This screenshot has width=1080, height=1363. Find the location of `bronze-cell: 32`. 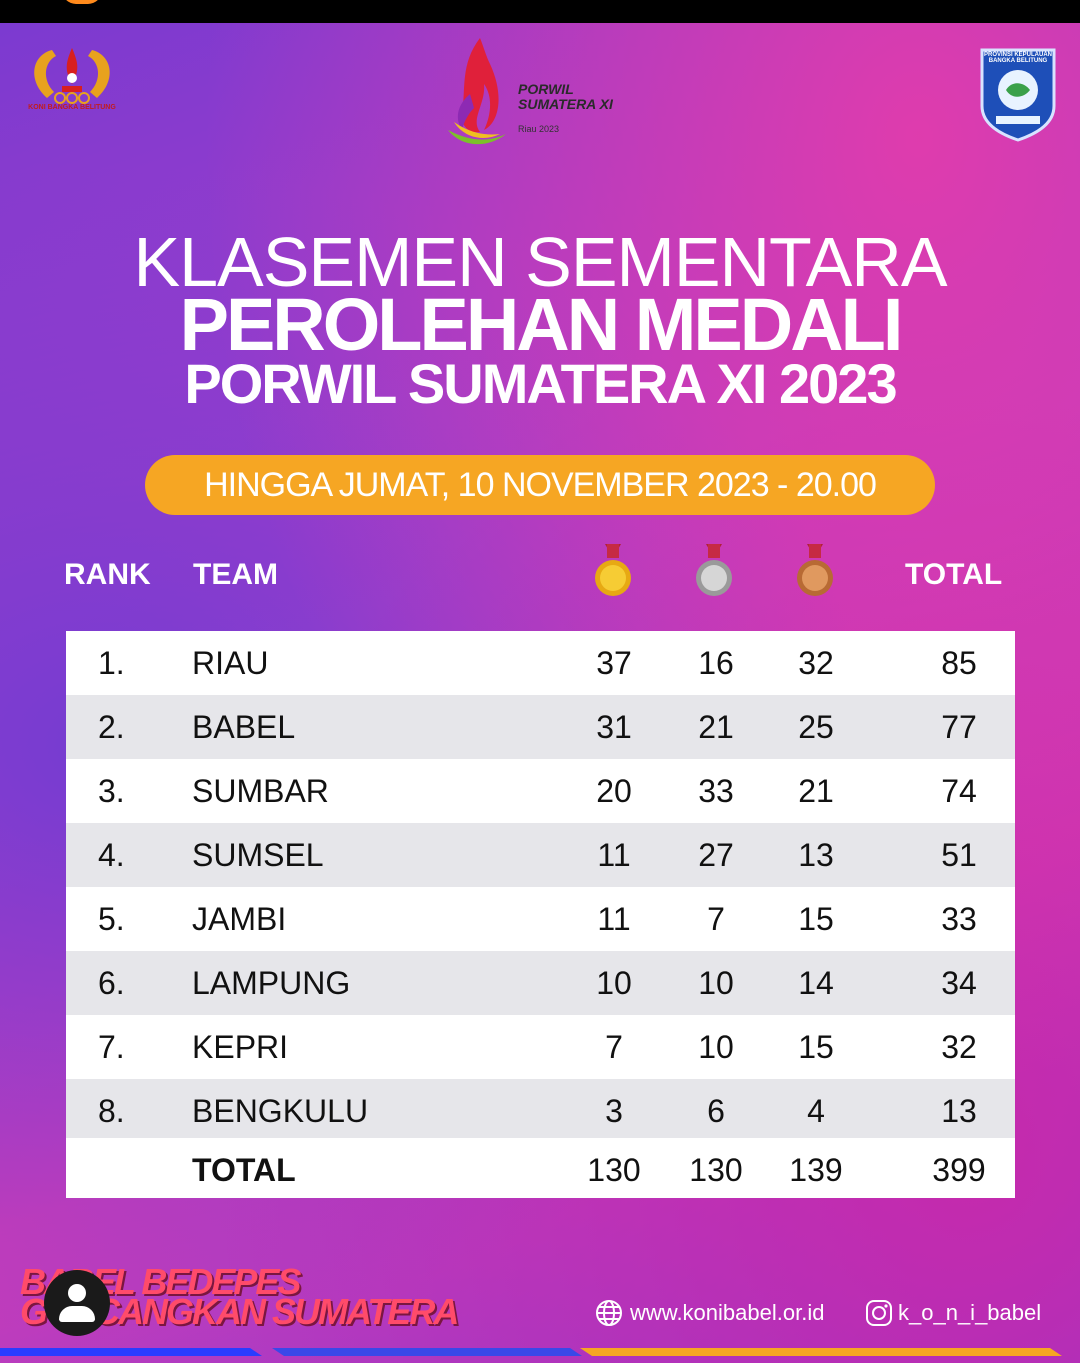

bronze-cell: 32 is located at coordinates (816, 663).